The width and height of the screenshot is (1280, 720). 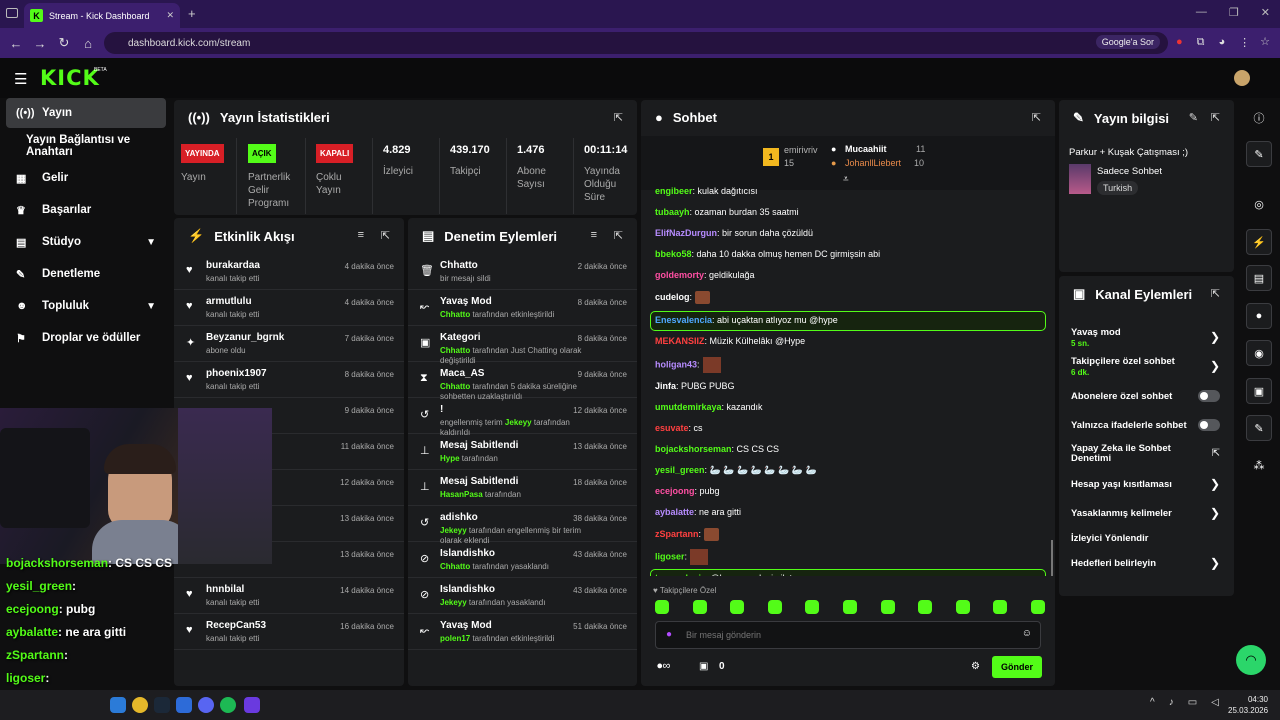 What do you see at coordinates (672, 212) in the screenshot?
I see `chat-username: tubaayh` at bounding box center [672, 212].